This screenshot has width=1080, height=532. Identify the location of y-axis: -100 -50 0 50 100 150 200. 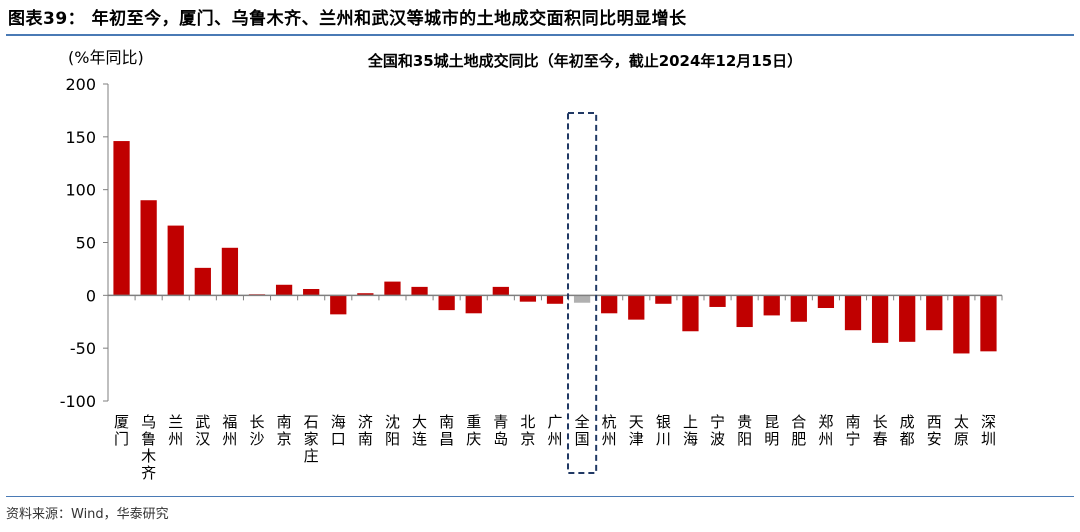
(84, 243).